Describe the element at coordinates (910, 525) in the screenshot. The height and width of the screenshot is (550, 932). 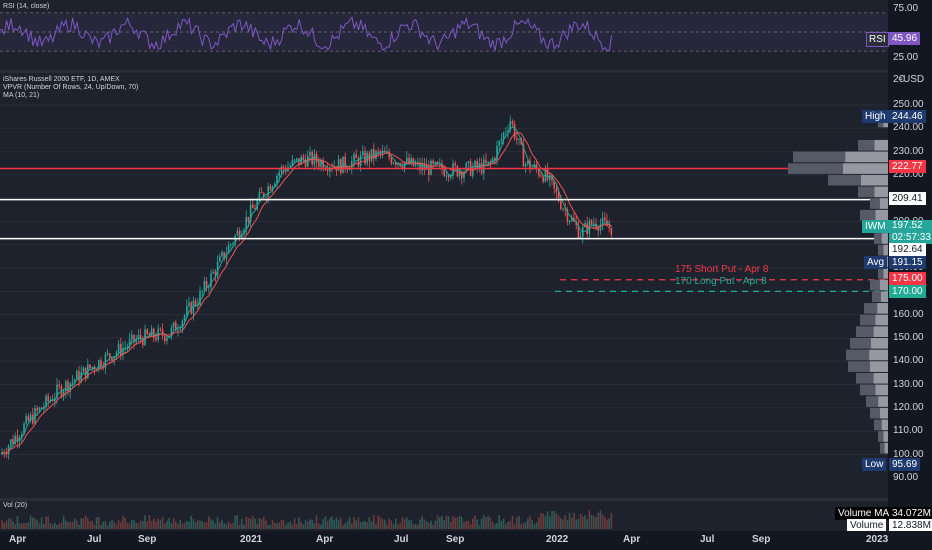
I see `volume-value: 12.838M` at that location.